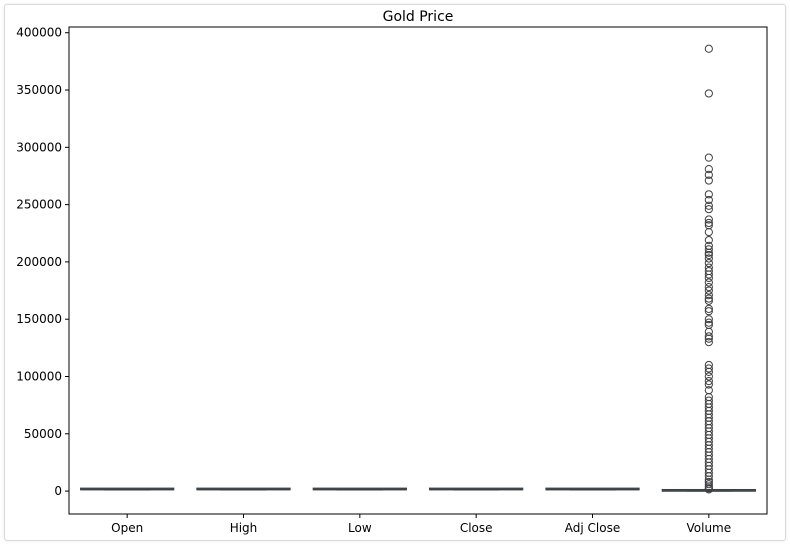 This screenshot has height=545, width=790. Describe the element at coordinates (359, 489) in the screenshot. I see `box-low` at that location.